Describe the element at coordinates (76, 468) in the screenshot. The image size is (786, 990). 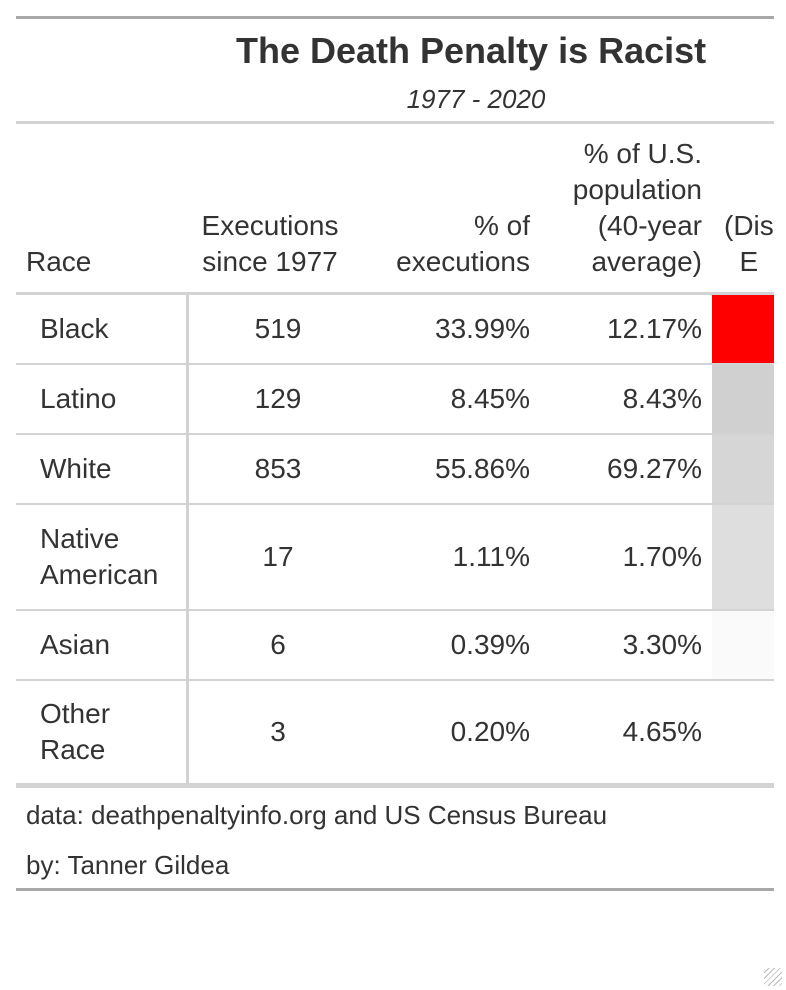
I see `cell-race: White` at that location.